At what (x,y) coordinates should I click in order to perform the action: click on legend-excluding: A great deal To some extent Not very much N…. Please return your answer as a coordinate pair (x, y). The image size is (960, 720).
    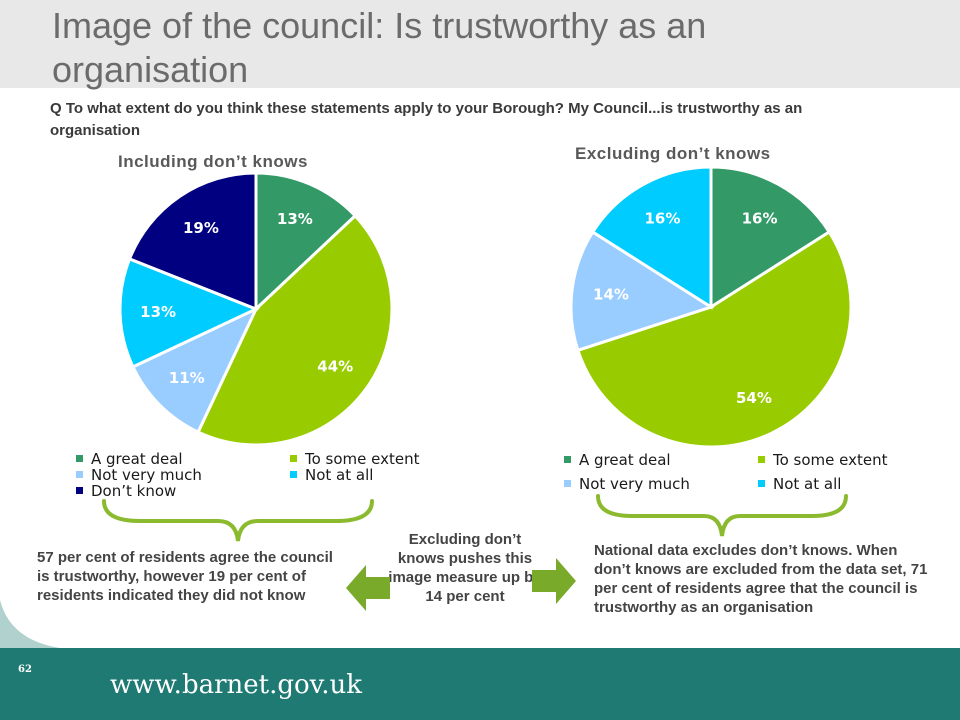
    Looking at the image, I should click on (754, 474).